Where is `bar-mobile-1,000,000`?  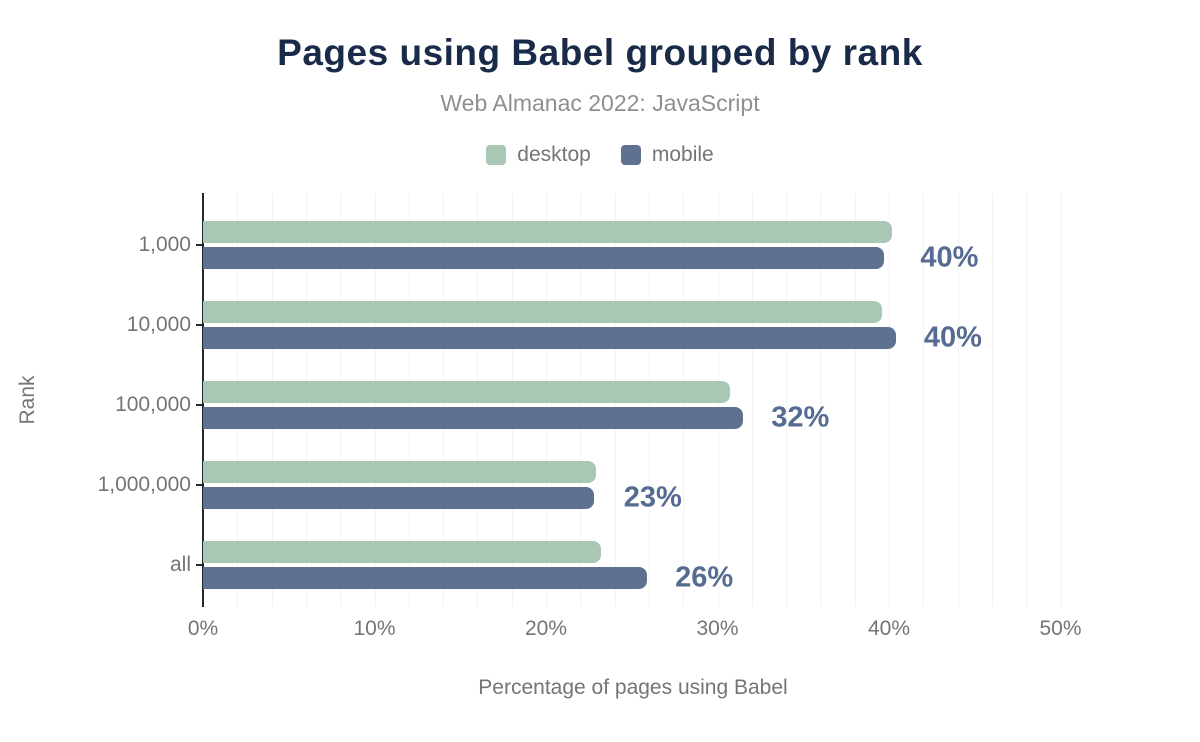
bar-mobile-1,000,000 is located at coordinates (399, 498).